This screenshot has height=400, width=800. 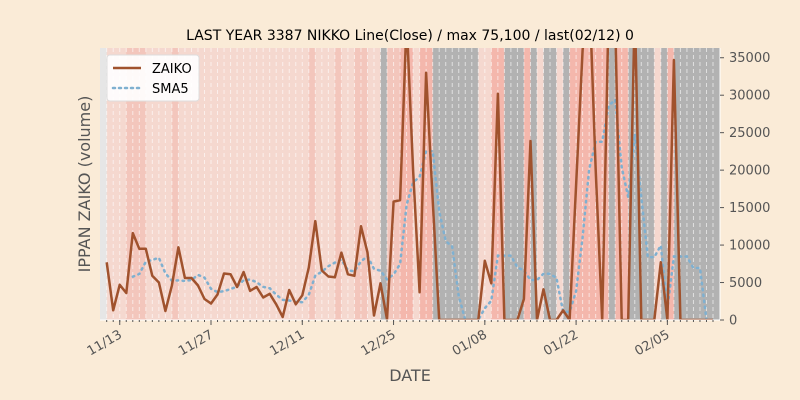 What do you see at coordinates (733, 321) in the screenshot?
I see `y-tick-label: 0` at bounding box center [733, 321].